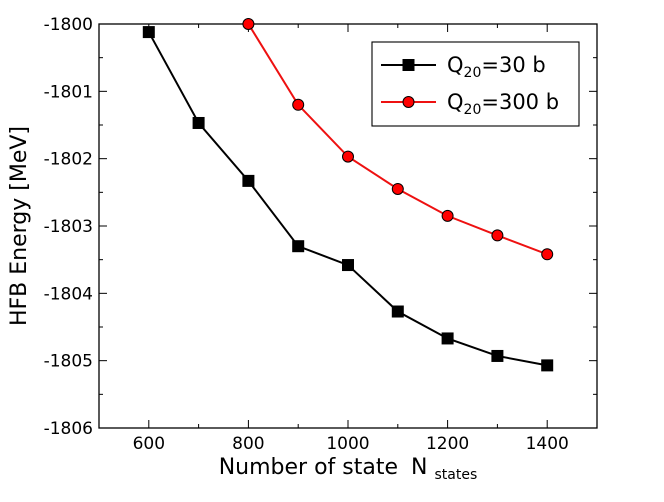 The height and width of the screenshot is (502, 664). What do you see at coordinates (496, 67) in the screenshot?
I see `legend-label: Q20=30 b` at bounding box center [496, 67].